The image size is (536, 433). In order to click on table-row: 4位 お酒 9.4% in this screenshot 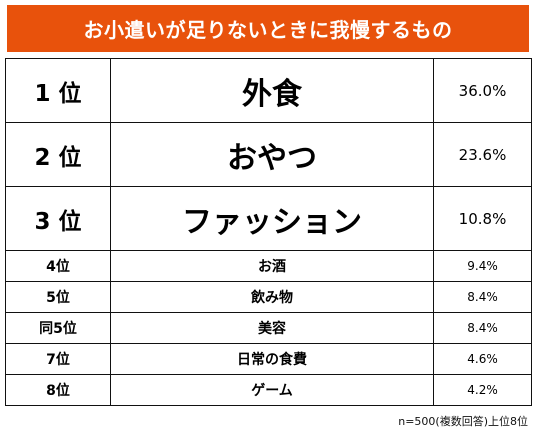, I will do `click(268, 266)`.